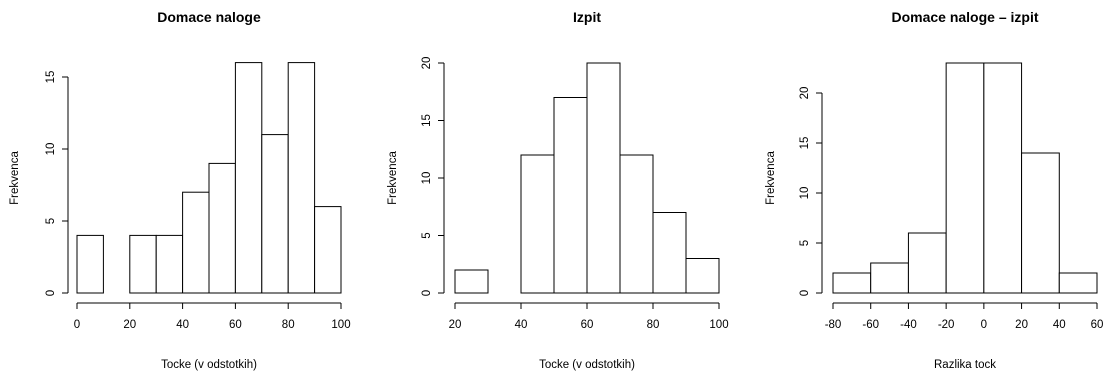  What do you see at coordinates (946, 325) in the screenshot?
I see `x-tick-label: -20` at bounding box center [946, 325].